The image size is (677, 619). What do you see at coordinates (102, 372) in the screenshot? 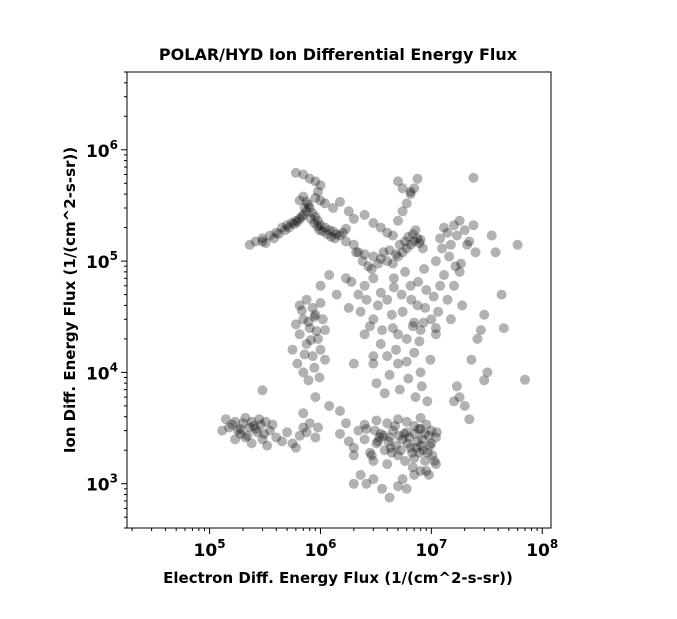
I see `y-tick-label: 104` at bounding box center [102, 372].